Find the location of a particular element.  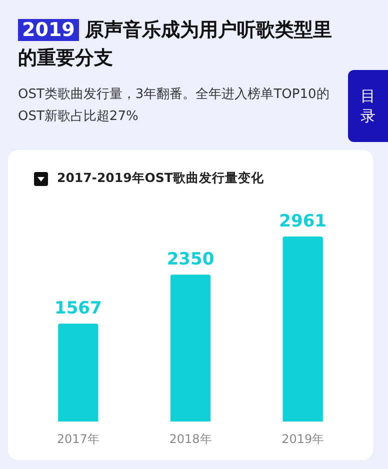

x-tick-label: 2019年 is located at coordinates (303, 439).